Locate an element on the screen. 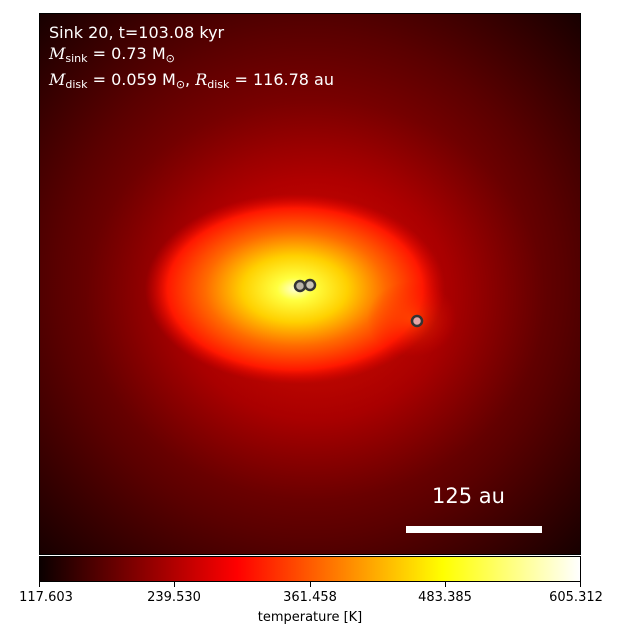  colorbar-tick-label: 605.312 is located at coordinates (576, 597).